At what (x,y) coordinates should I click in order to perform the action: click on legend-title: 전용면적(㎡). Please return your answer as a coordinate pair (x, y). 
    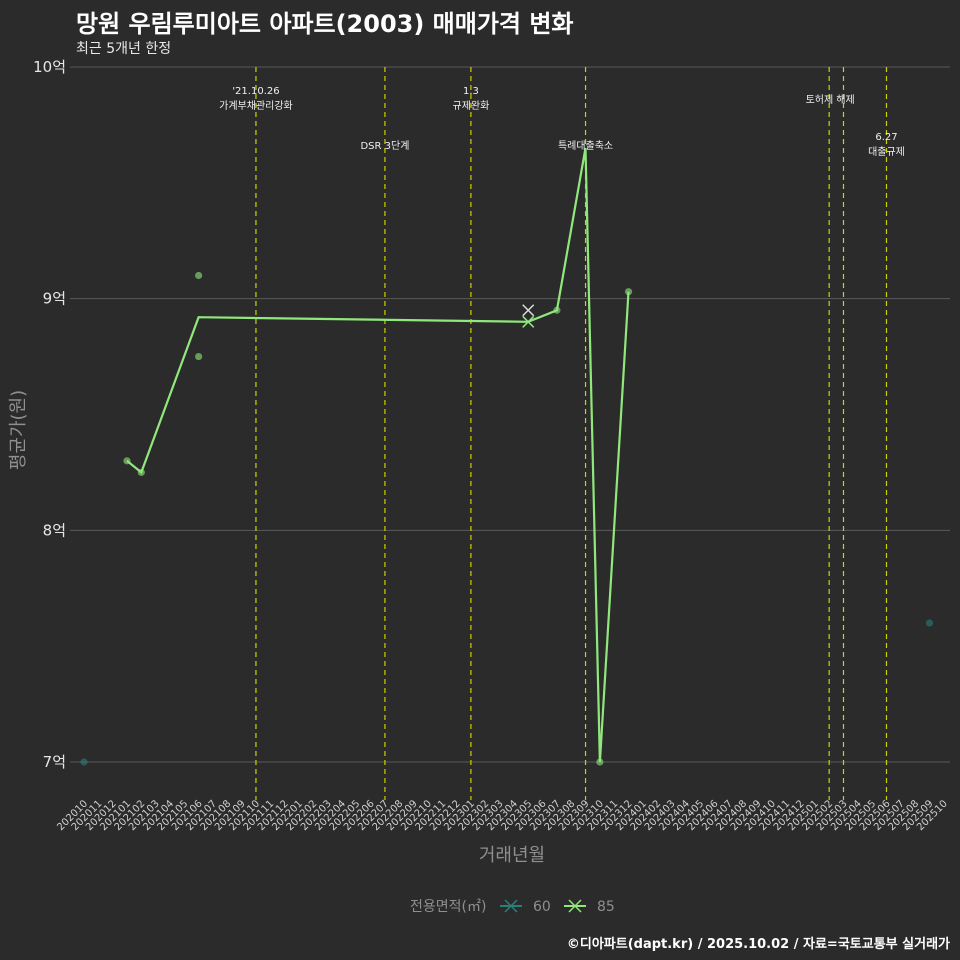
    Looking at the image, I should click on (448, 907).